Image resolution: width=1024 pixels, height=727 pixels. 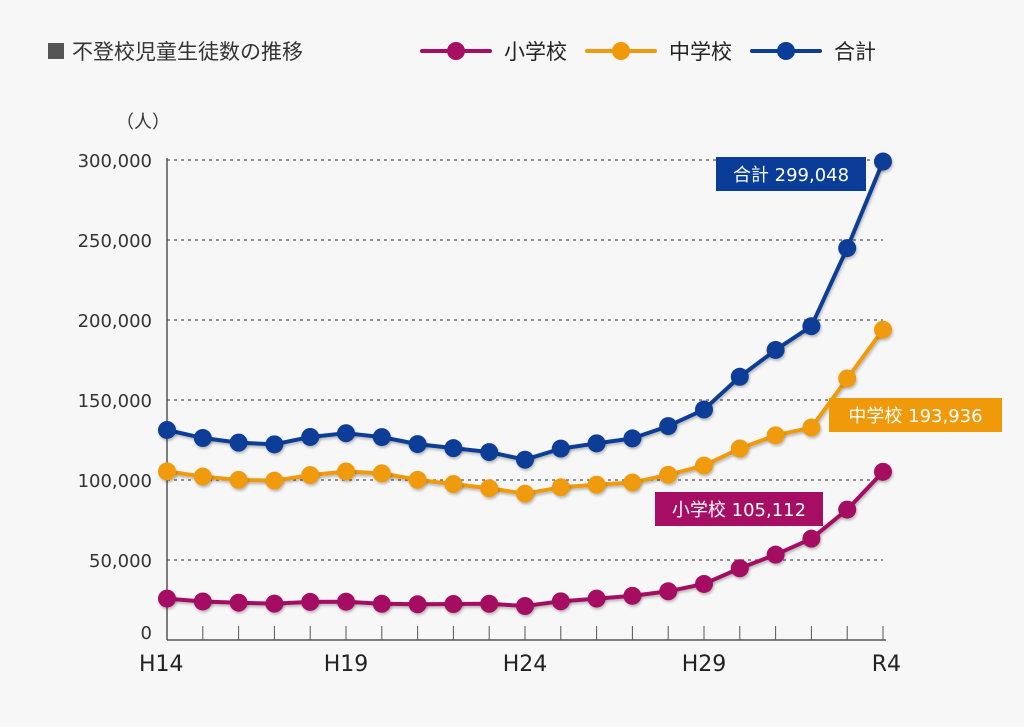 What do you see at coordinates (493, 51) in the screenshot?
I see `legend-item-elementary: 小学校` at bounding box center [493, 51].